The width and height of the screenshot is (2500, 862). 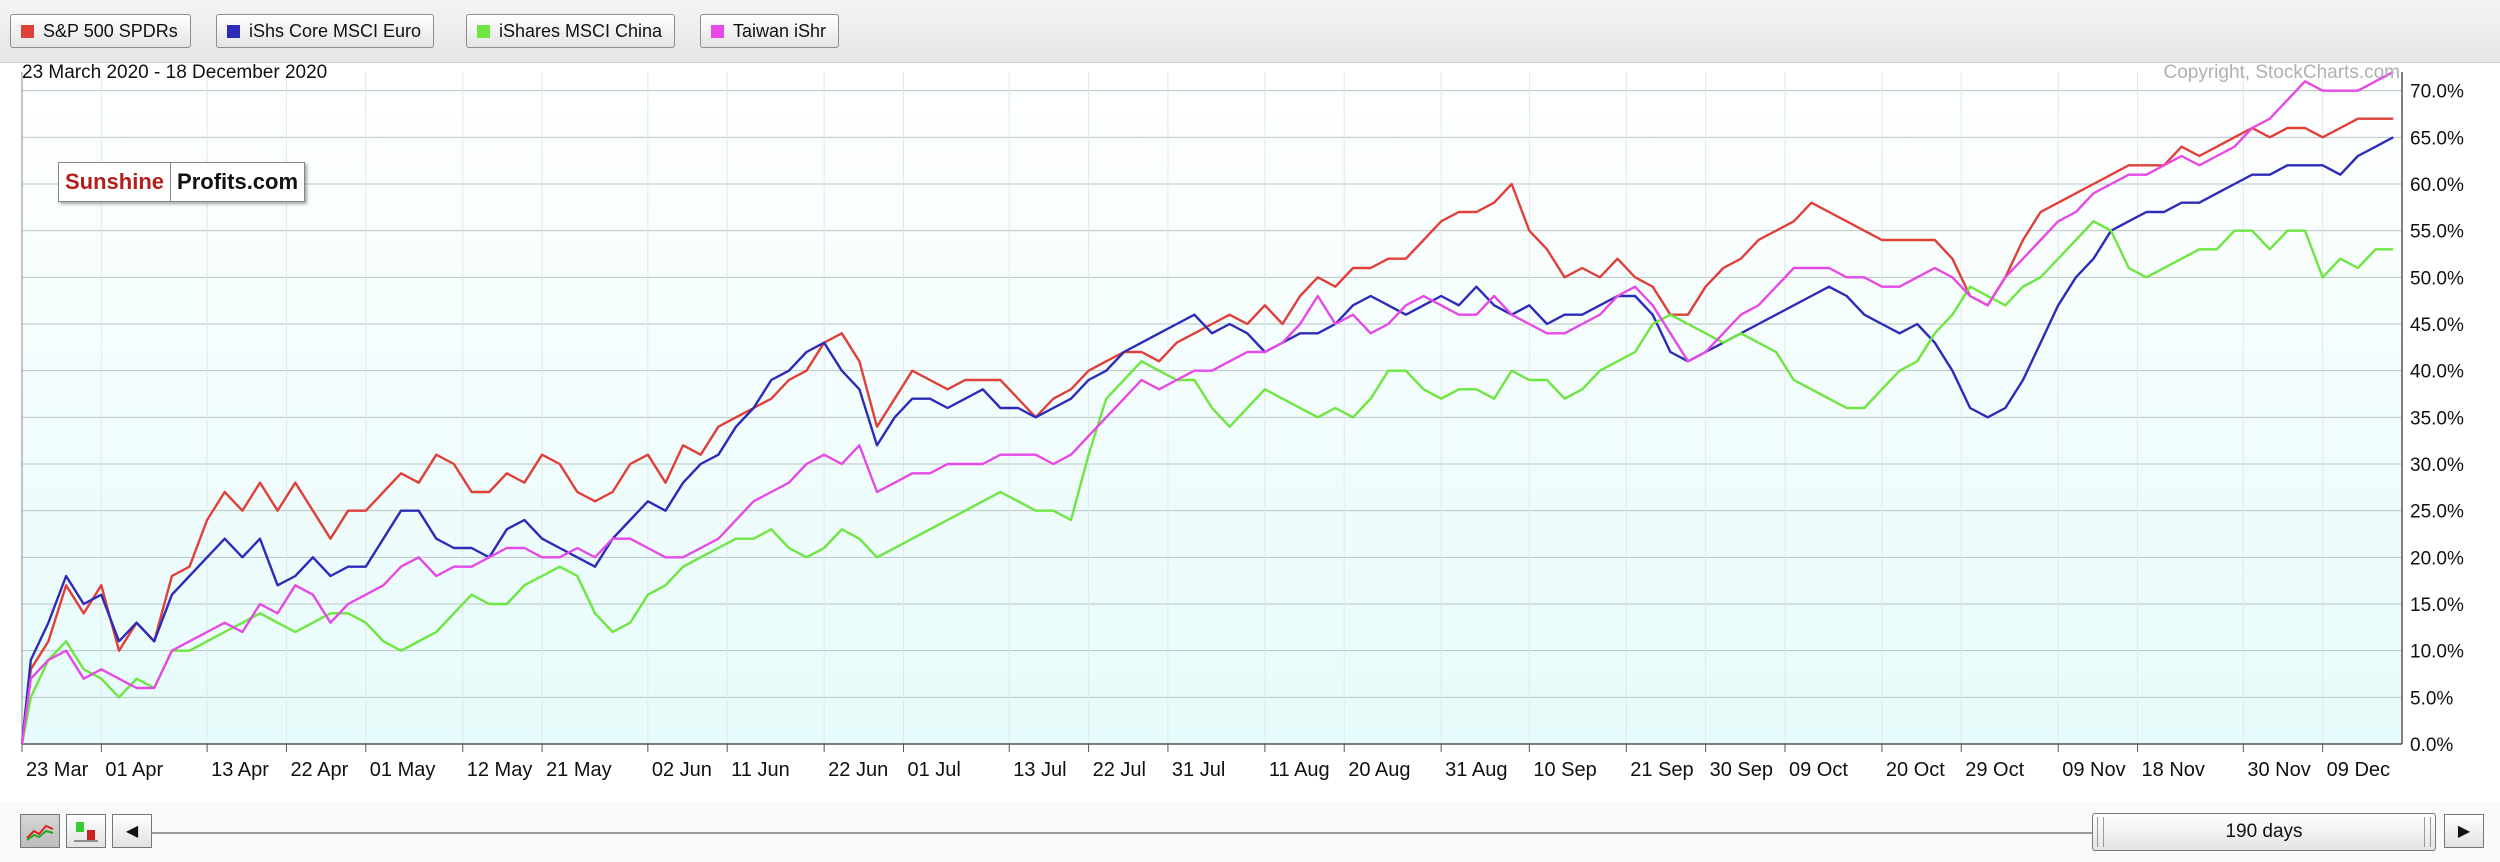 What do you see at coordinates (682, 770) in the screenshot?
I see `x-tick-label: 02 Jun` at bounding box center [682, 770].